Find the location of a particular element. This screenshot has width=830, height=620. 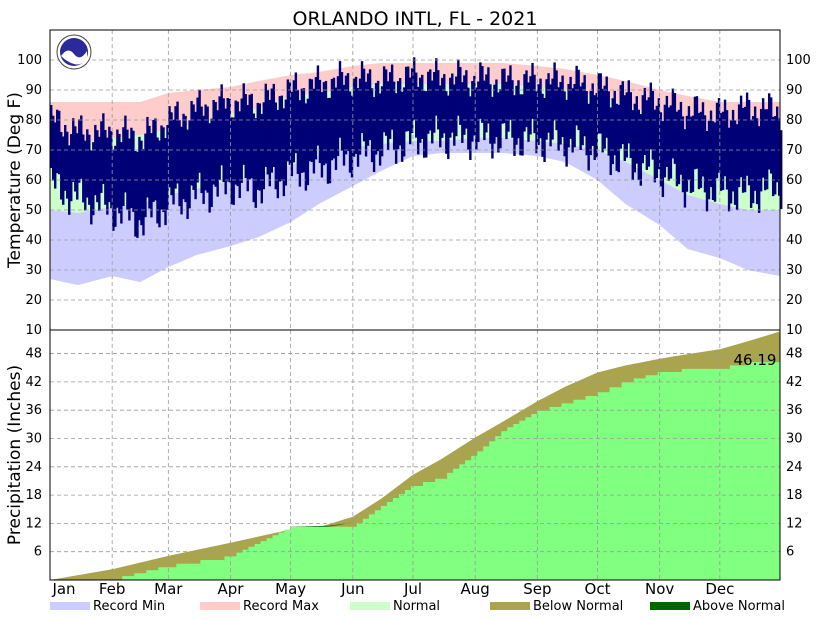

precip-tick-right: 36 is located at coordinates (794, 410).